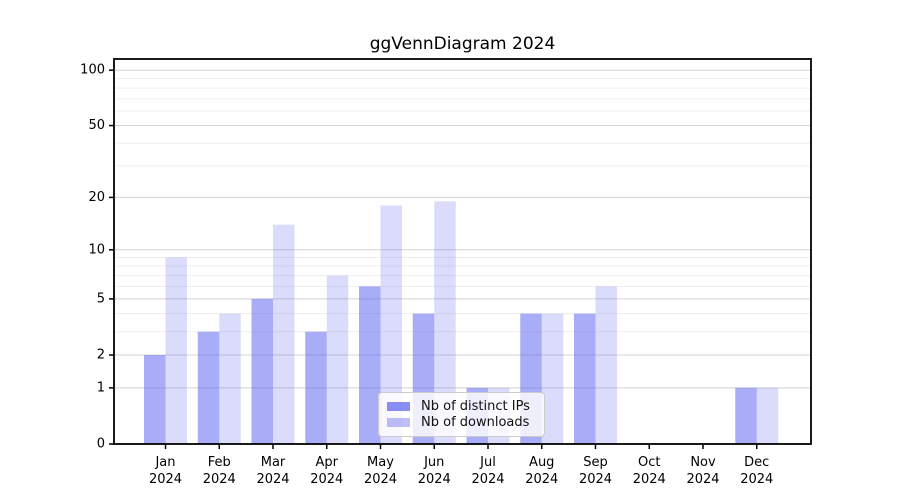 The height and width of the screenshot is (500, 900). Describe the element at coordinates (433, 462) in the screenshot. I see `x-tick-label-month: Jun` at that location.